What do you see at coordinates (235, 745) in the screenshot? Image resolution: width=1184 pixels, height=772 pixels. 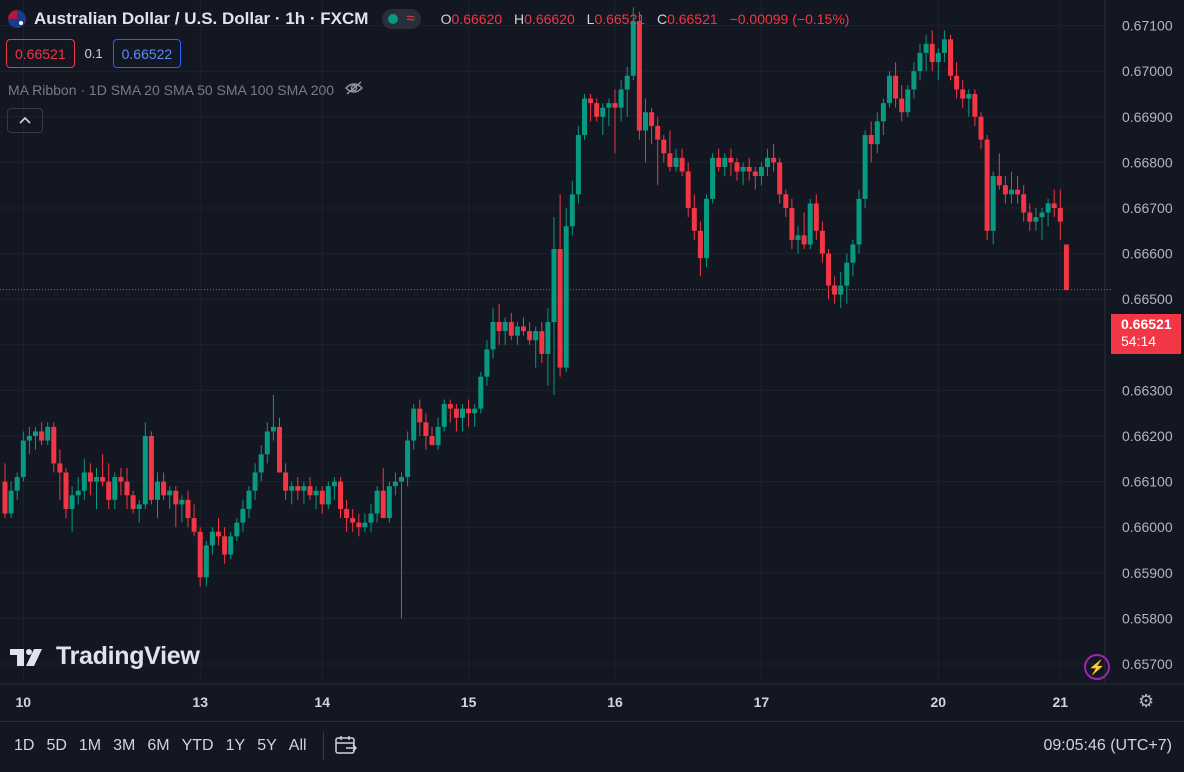 I see `range-1y-button: 1Y` at bounding box center [235, 745].